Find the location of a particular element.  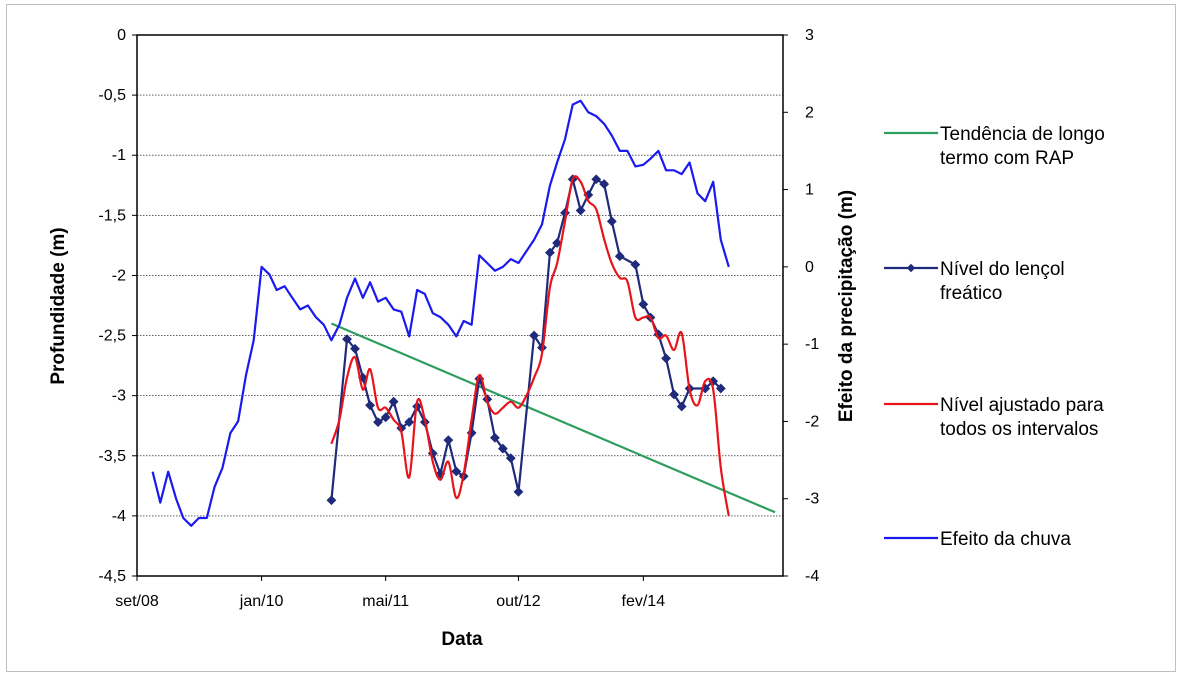

x-tick-label-4: fev/14 is located at coordinates (644, 601).